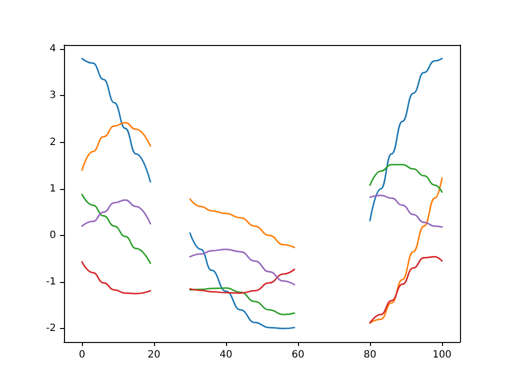  I want to click on x-tick-label: 20, so click(154, 355).